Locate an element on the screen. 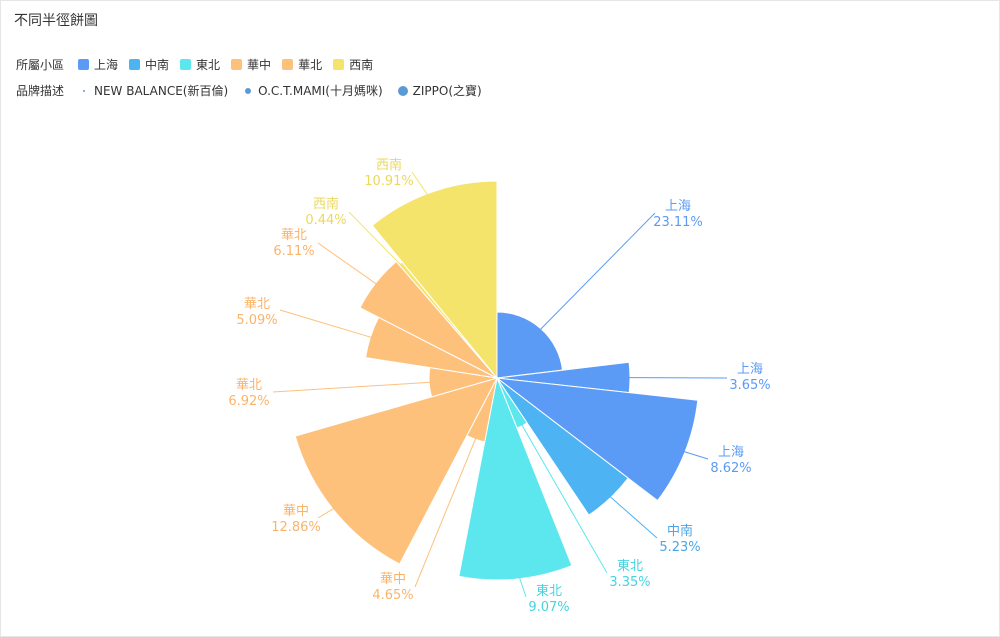 The image size is (1000, 637). legend-item-label: O.C.T.MAMI(十月媽咪) is located at coordinates (320, 91).